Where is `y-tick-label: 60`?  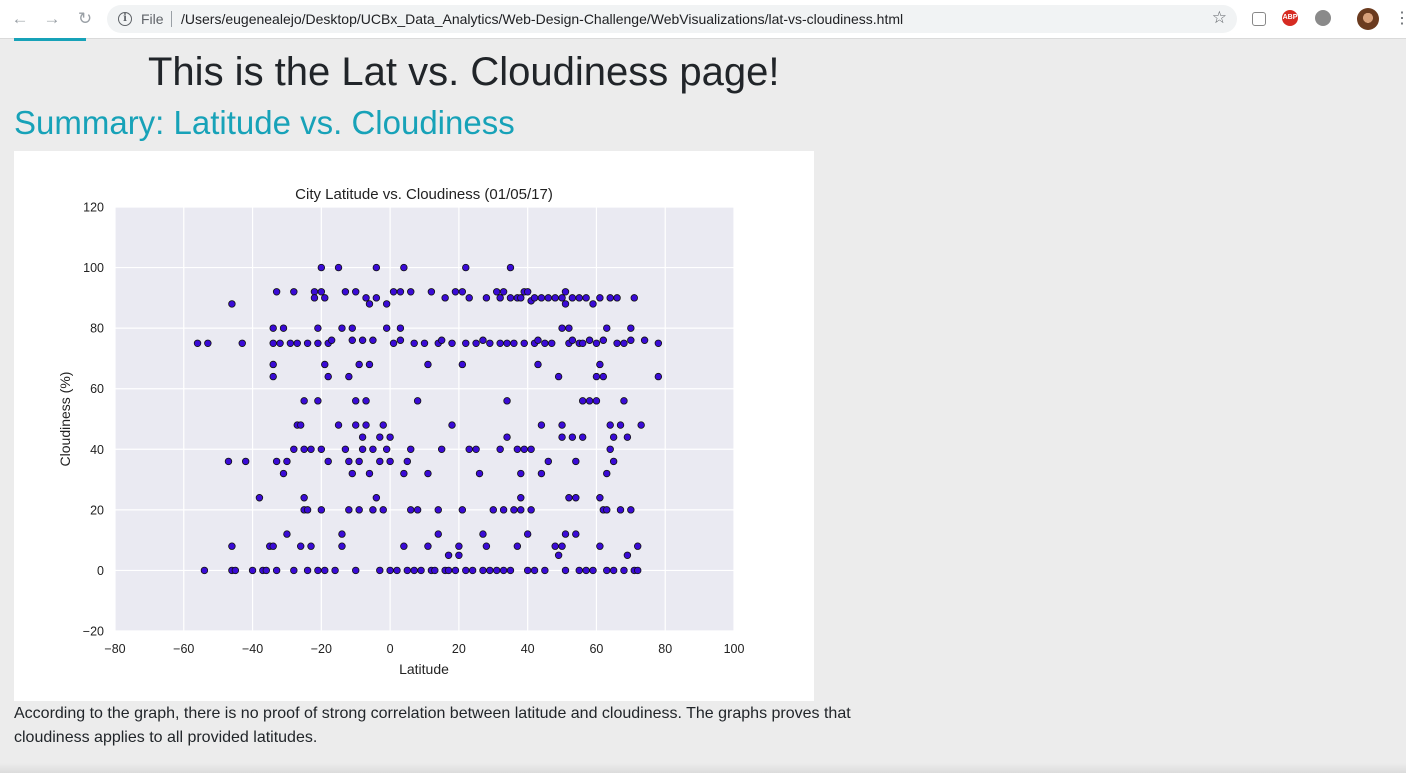 y-tick-label: 60 is located at coordinates (97, 389).